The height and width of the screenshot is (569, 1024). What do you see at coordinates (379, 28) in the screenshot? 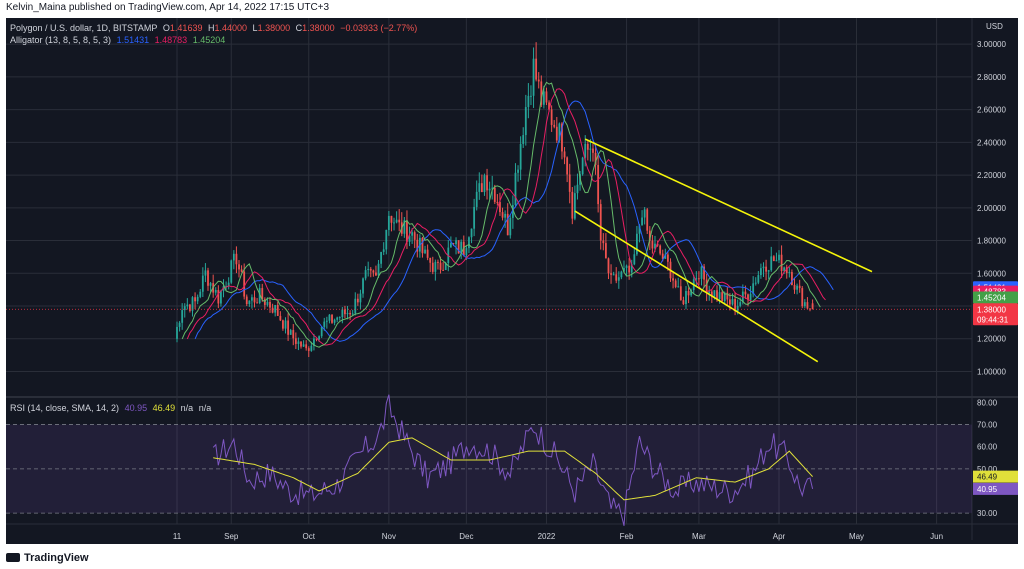
I see `change-value: −0.03933 (−2.77%)` at bounding box center [379, 28].